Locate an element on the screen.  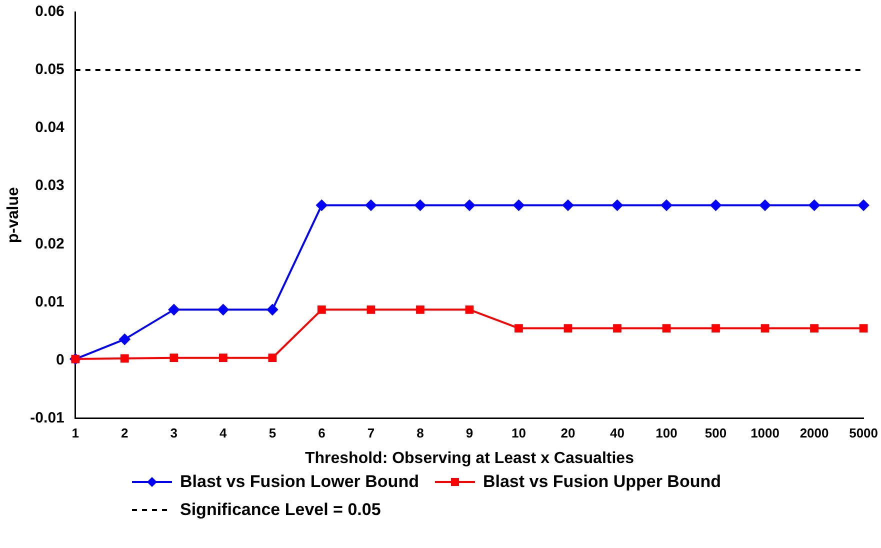
x-tick-label: 2000 is located at coordinates (814, 433).